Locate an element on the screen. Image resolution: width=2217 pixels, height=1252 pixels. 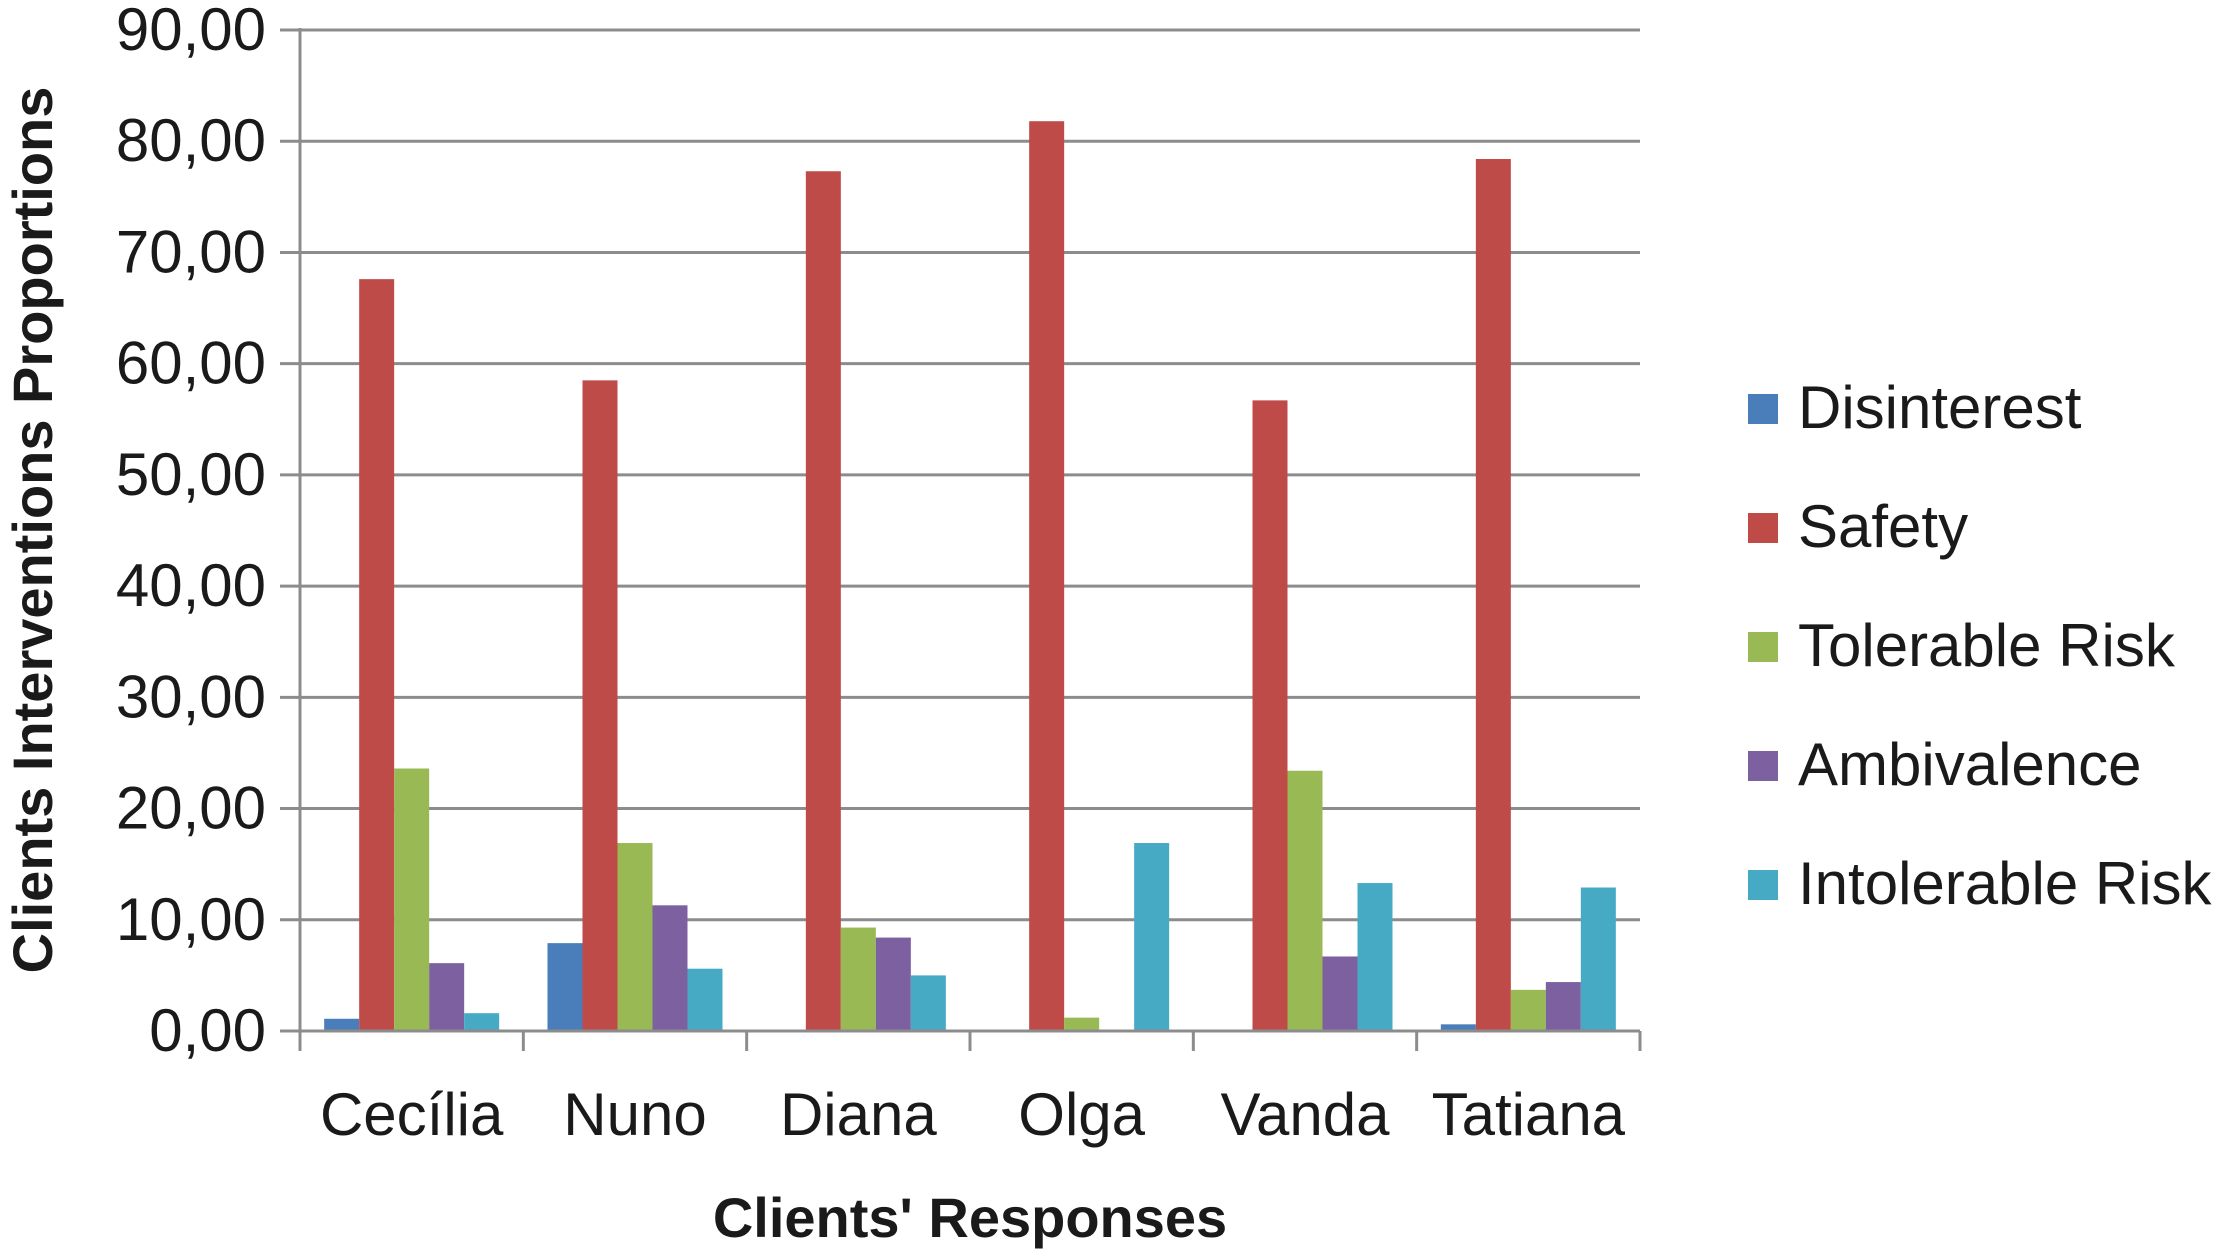
y-tick-label: 90,00 is located at coordinates (191, 31).